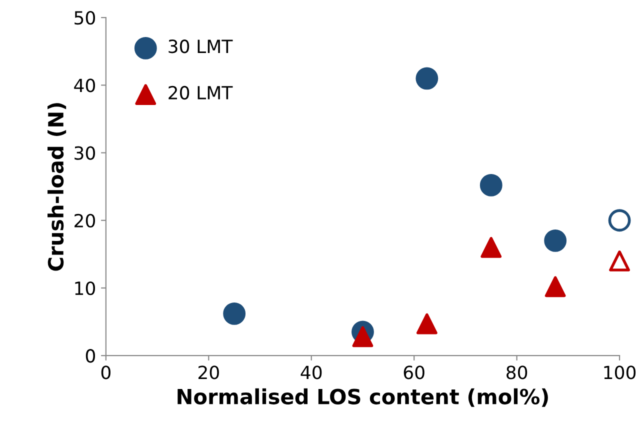 The width and height of the screenshot is (642, 439). What do you see at coordinates (363, 397) in the screenshot?
I see `x-axis-title: Normalised LOS content (mol%)` at bounding box center [363, 397].